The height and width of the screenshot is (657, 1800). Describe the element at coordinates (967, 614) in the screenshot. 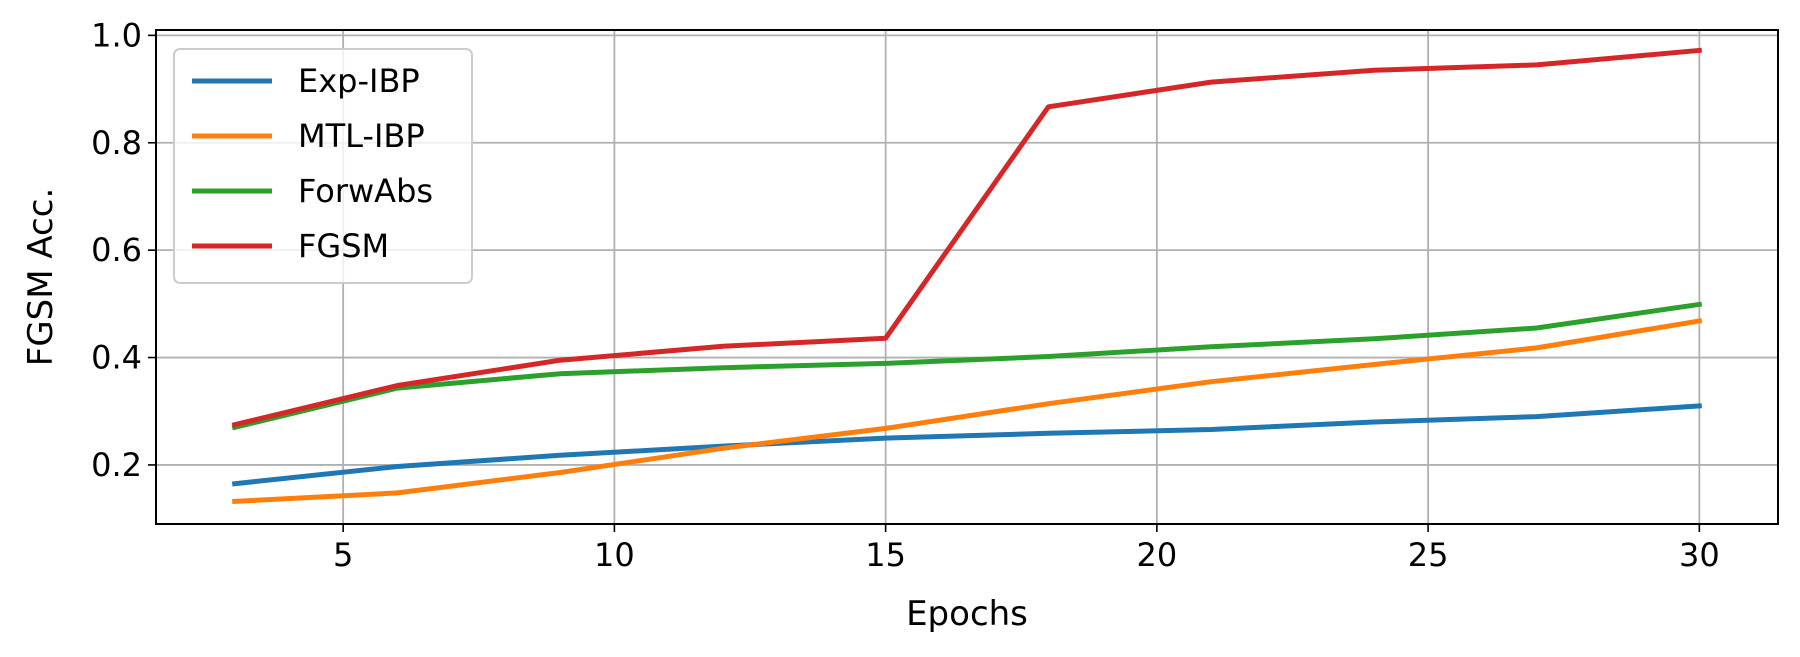

I see `x-axis-label: Epochs` at that location.